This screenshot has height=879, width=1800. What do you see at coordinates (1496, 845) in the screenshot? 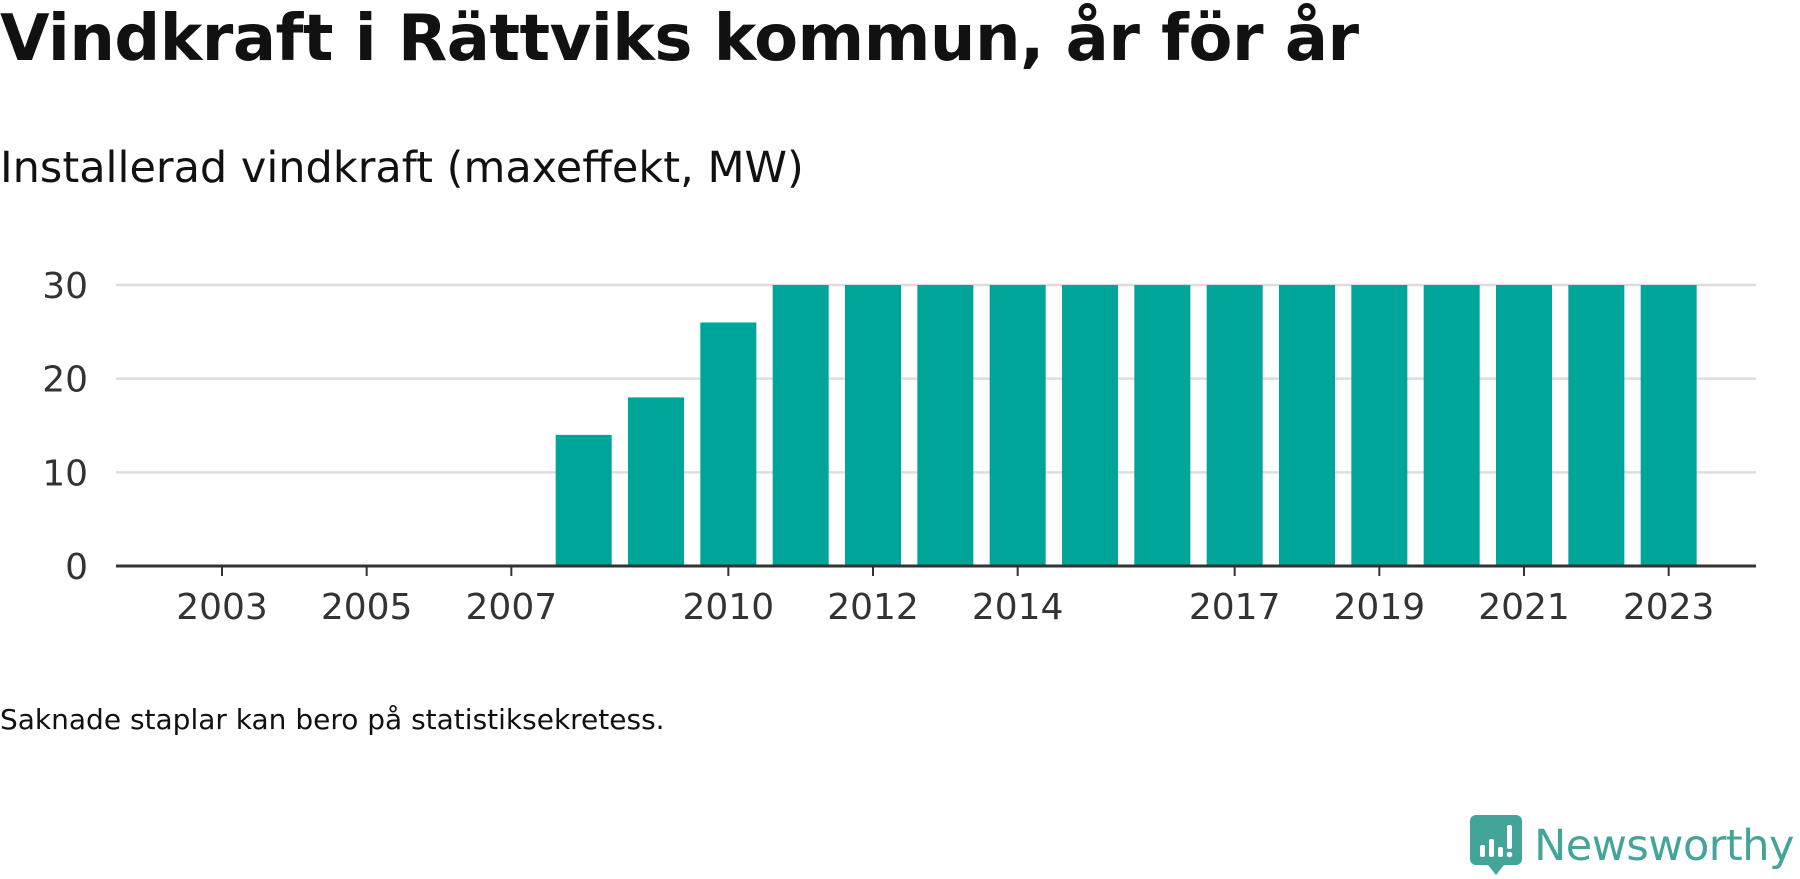
I see `newsworthy-logo-icon` at bounding box center [1496, 845].